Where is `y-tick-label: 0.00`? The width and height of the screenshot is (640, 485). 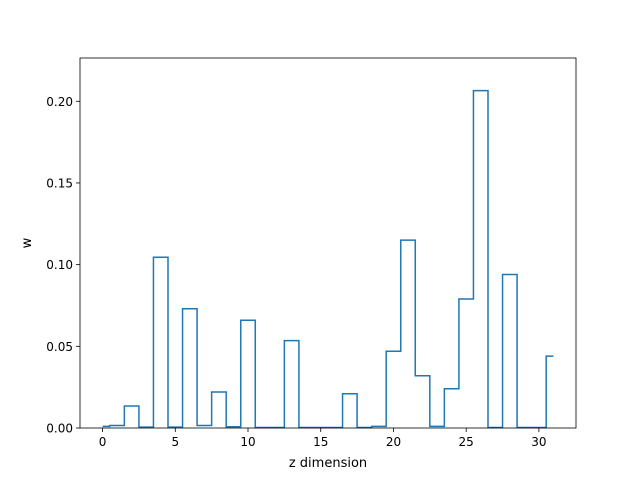 y-tick-label: 0.00 is located at coordinates (59, 429).